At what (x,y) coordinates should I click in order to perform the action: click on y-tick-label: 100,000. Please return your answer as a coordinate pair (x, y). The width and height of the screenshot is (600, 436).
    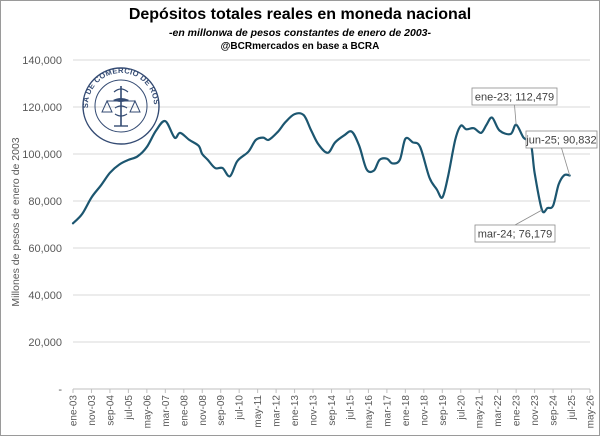
    Looking at the image, I should click on (42, 155).